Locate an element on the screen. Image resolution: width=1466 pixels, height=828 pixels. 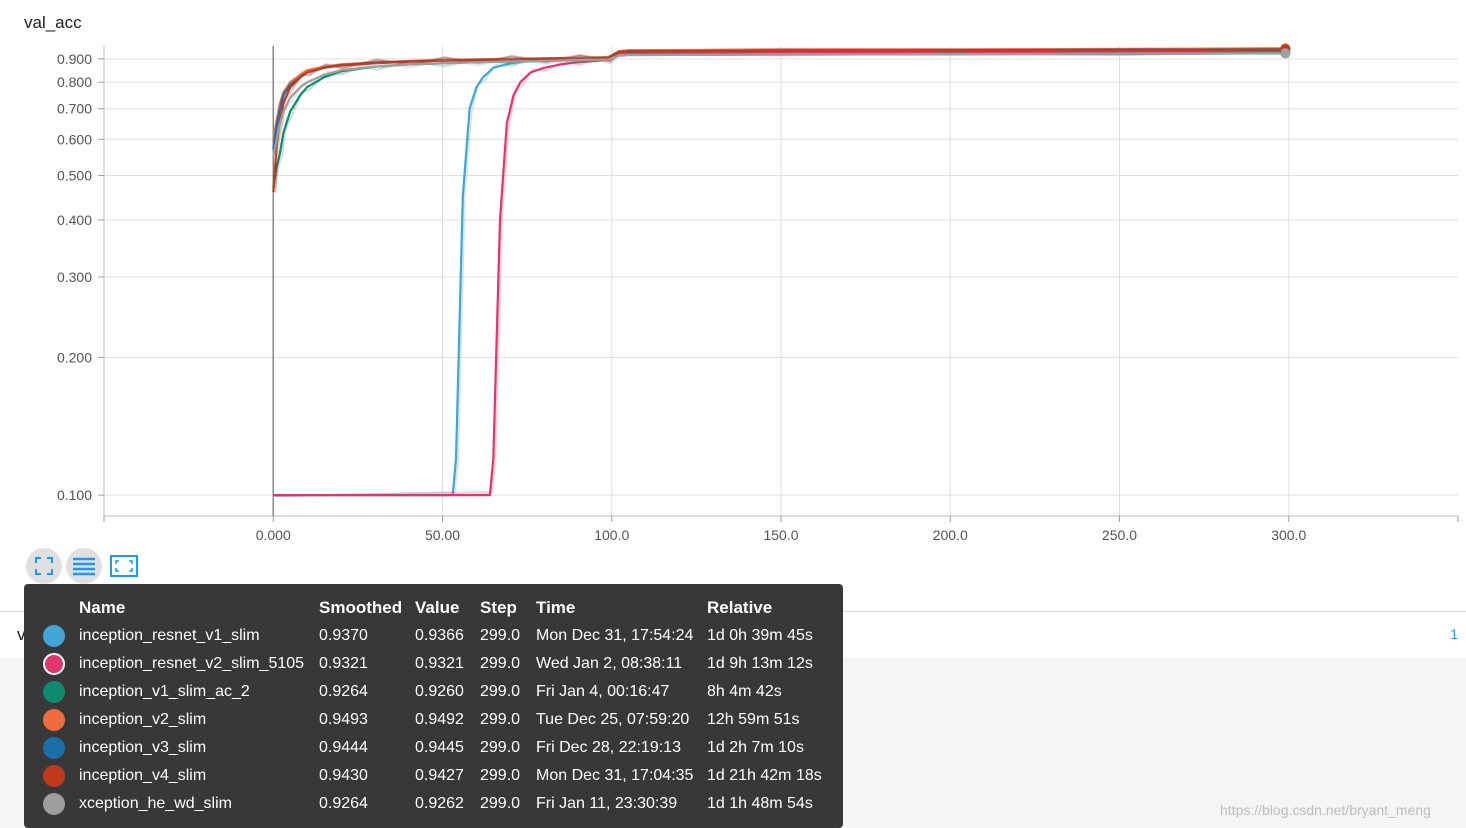
relative-value: 1d 0h 39m 45s is located at coordinates (760, 635).